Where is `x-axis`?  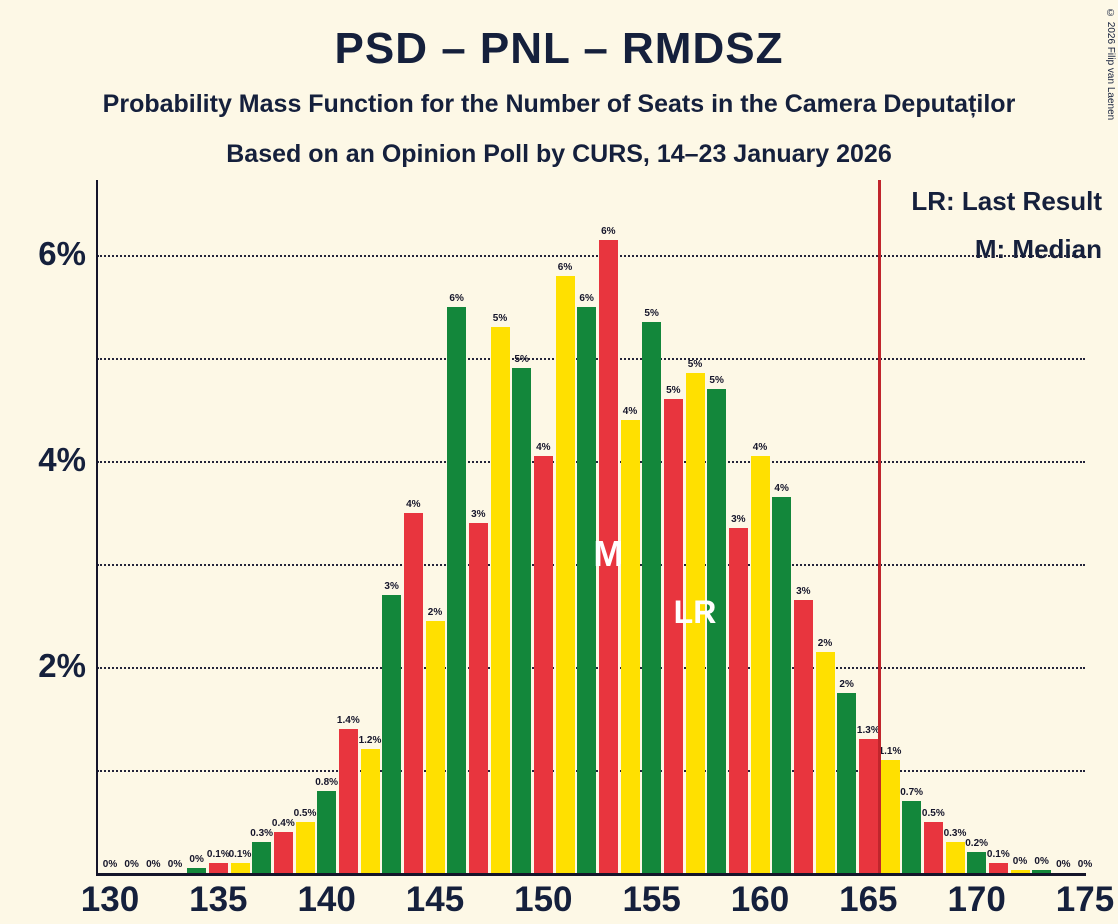
x-axis is located at coordinates (591, 874).